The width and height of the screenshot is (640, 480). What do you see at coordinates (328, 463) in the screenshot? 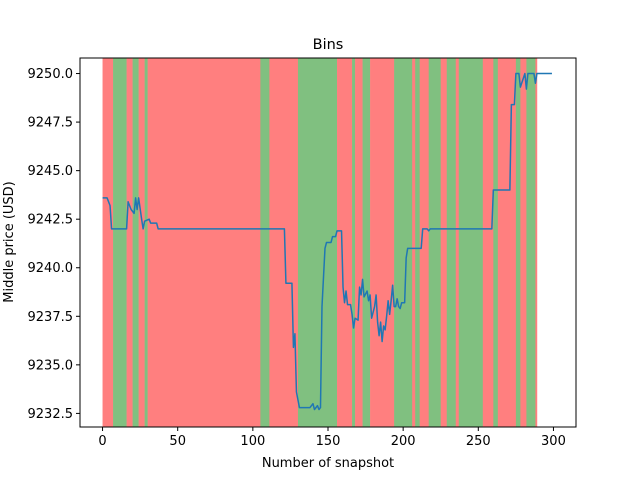
I see `x-axis-label: Number of snapshot` at bounding box center [328, 463].